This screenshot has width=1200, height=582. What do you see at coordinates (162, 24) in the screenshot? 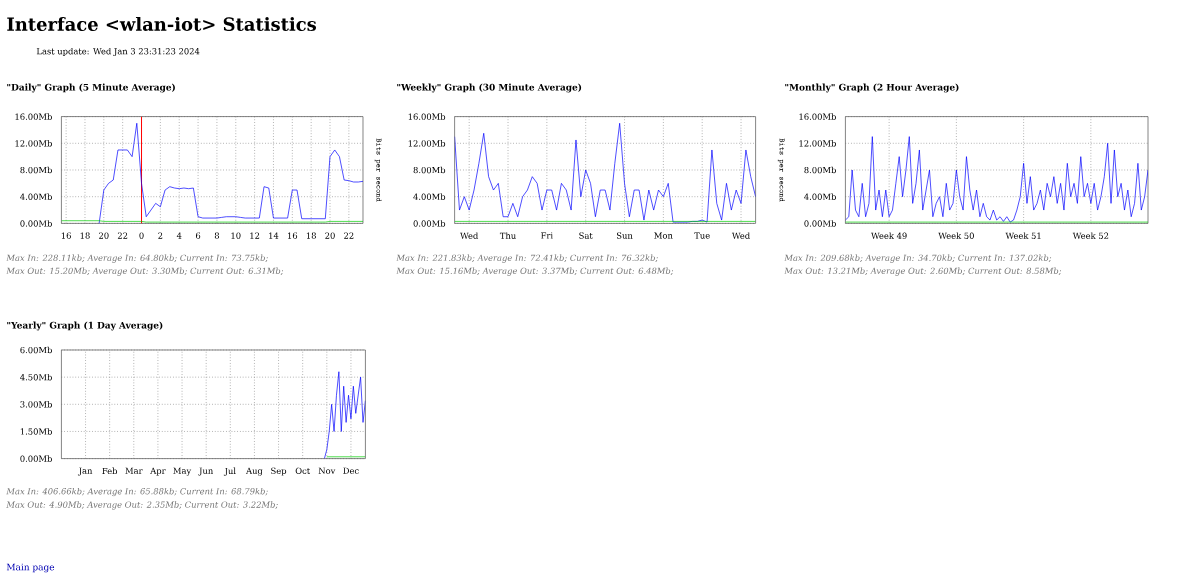
I see `text: Interface <wlan-iot> Statistics` at bounding box center [162, 24].